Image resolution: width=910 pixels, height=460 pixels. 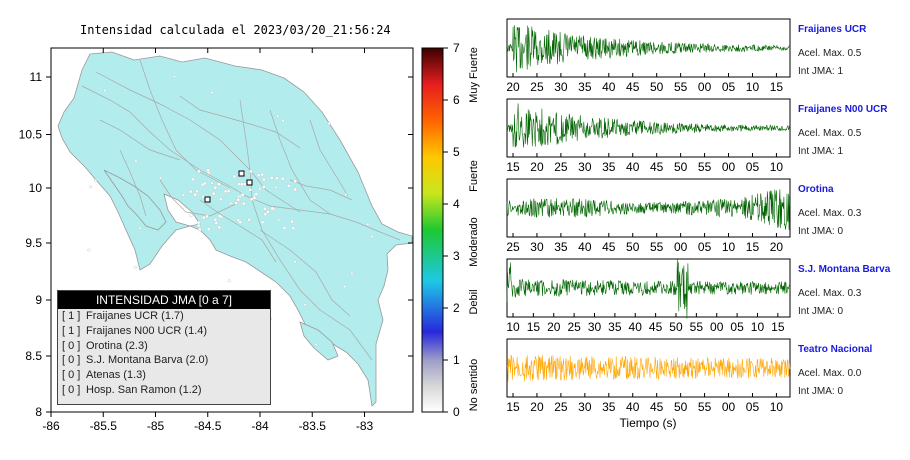 I want to click on colorbar-tick-label: 7, so click(x=456, y=48).